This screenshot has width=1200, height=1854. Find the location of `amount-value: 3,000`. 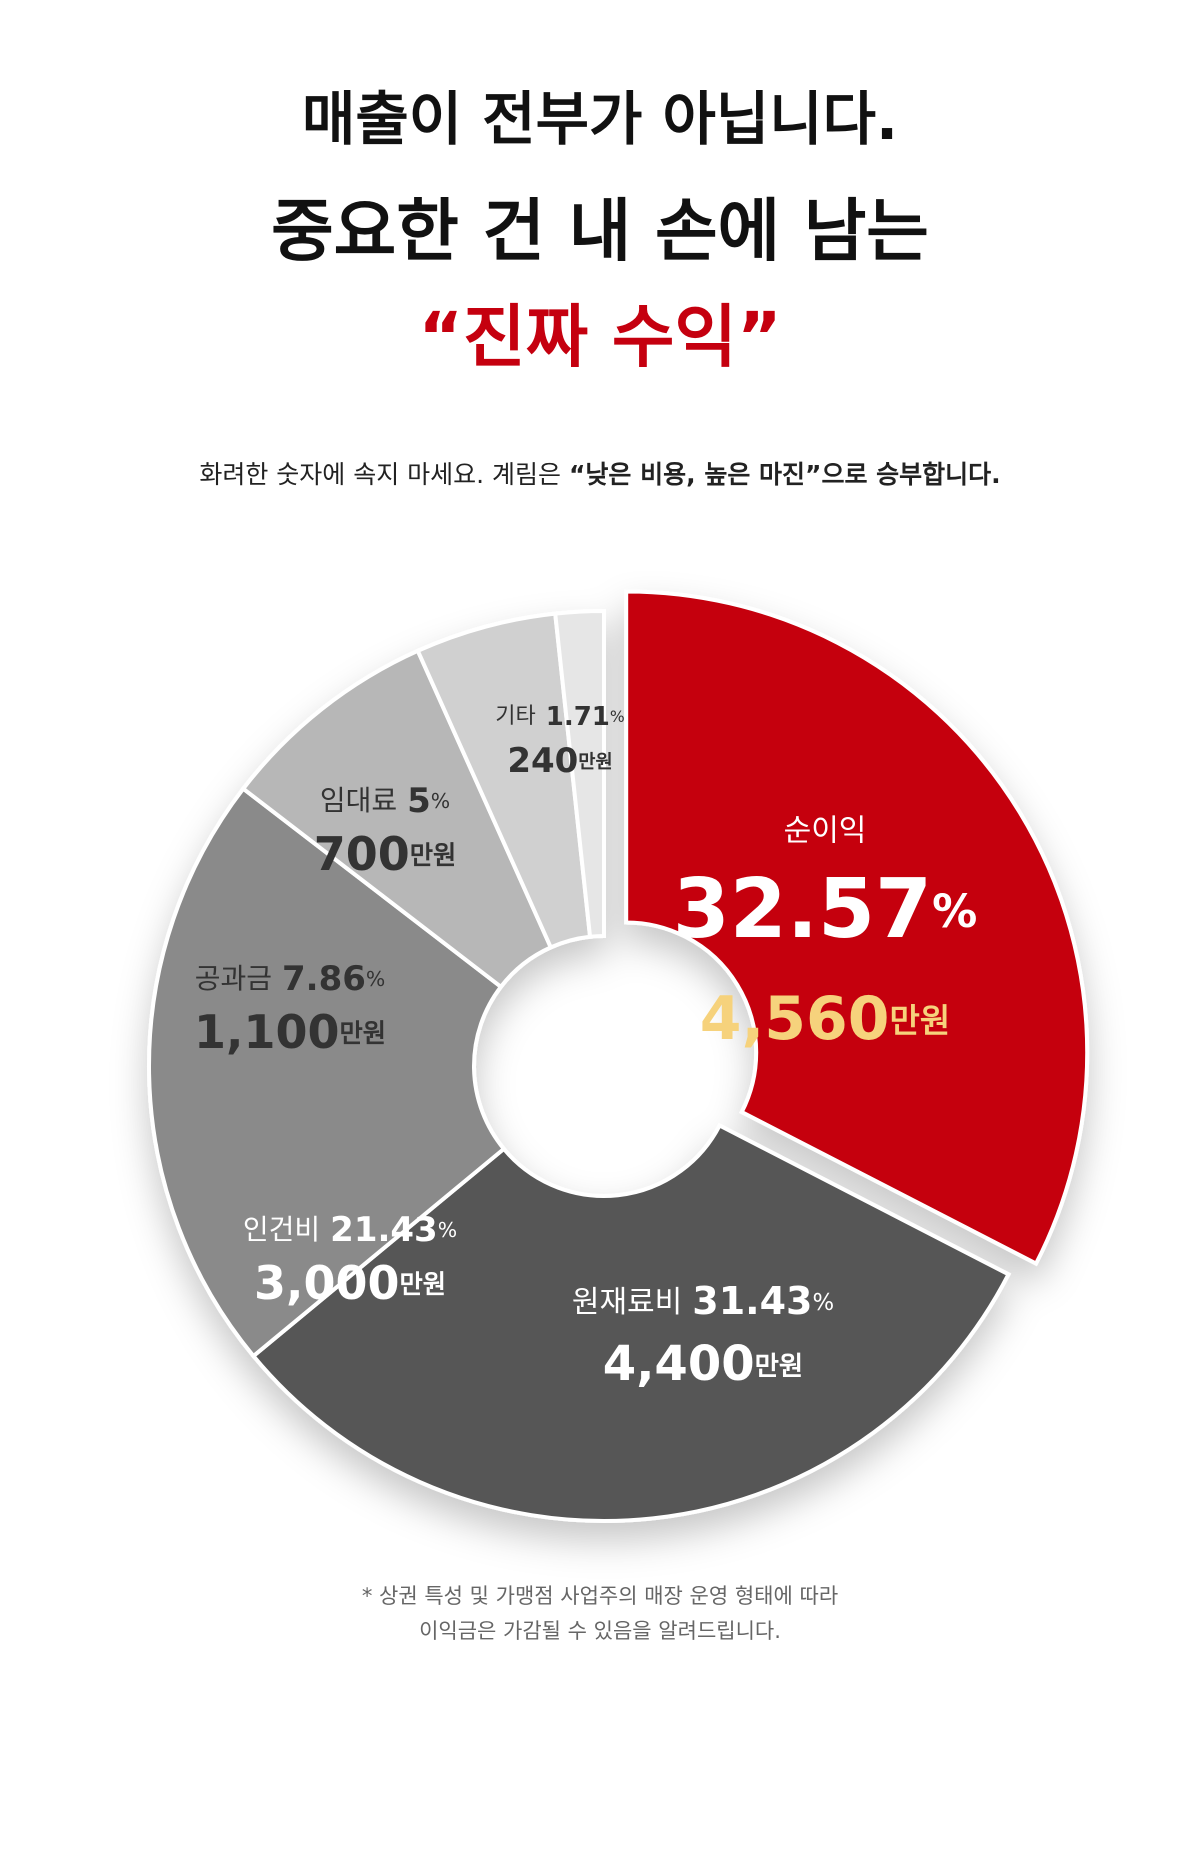

amount-value: 3,000 is located at coordinates (327, 1283).